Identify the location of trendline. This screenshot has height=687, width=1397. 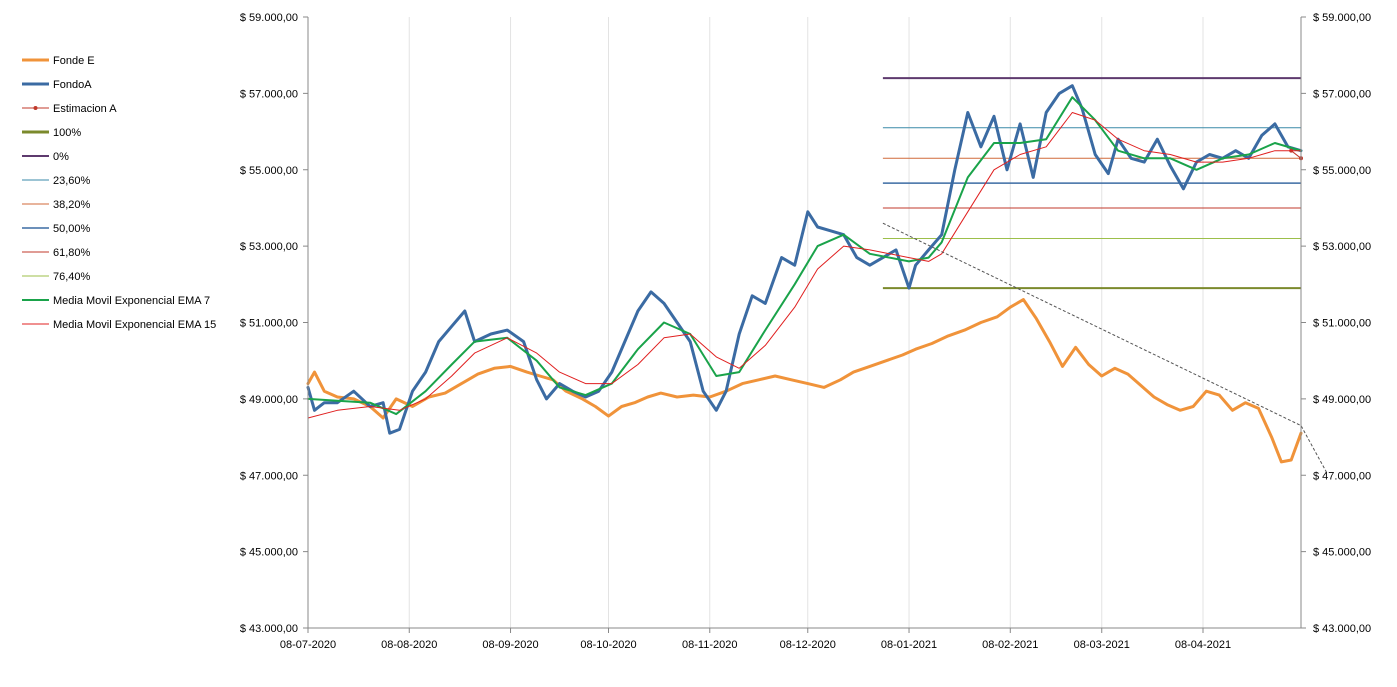
(1105, 348).